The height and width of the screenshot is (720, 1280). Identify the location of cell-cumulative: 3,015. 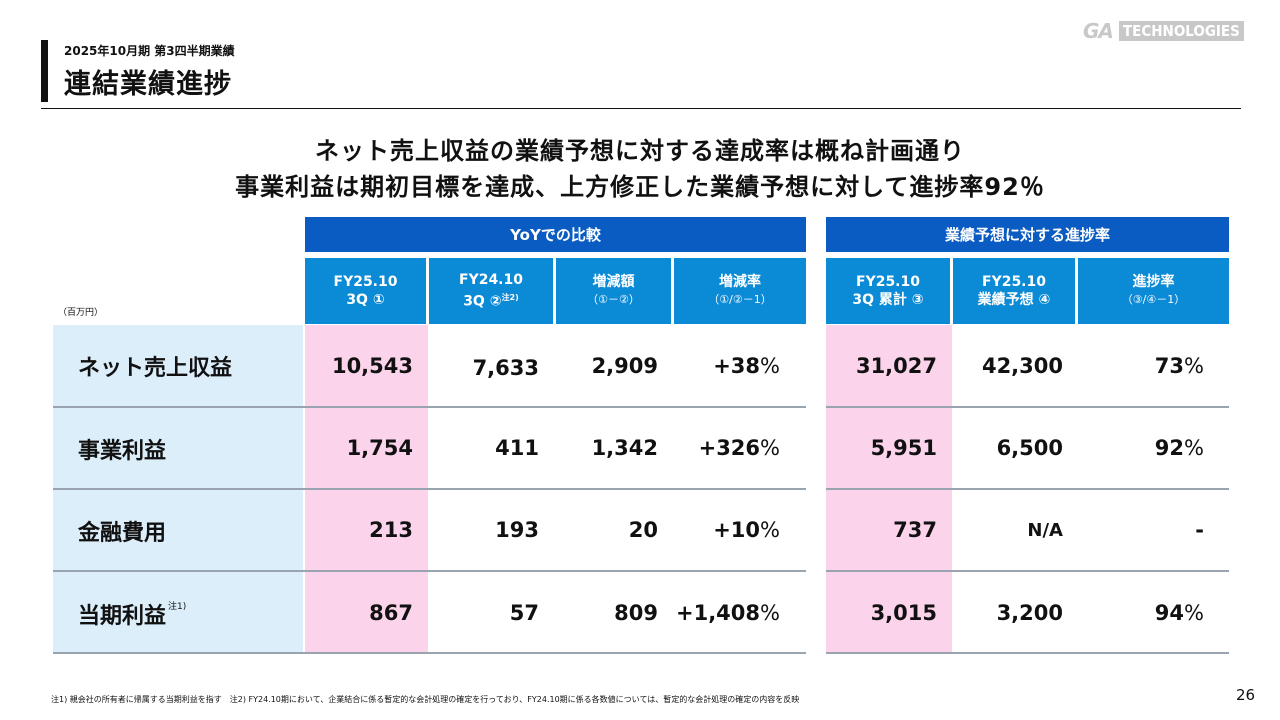
(903, 613).